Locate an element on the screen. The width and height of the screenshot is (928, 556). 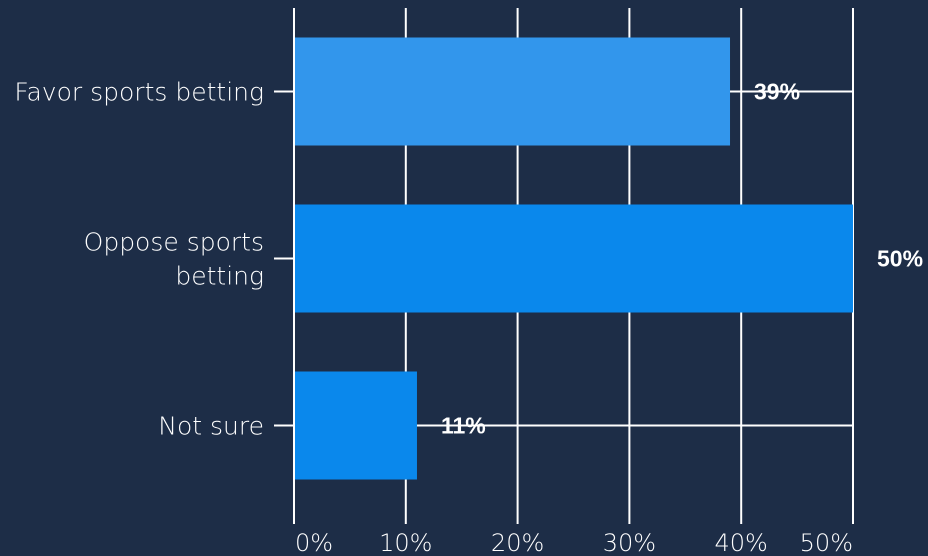
data-label-1: 50% is located at coordinates (900, 259).